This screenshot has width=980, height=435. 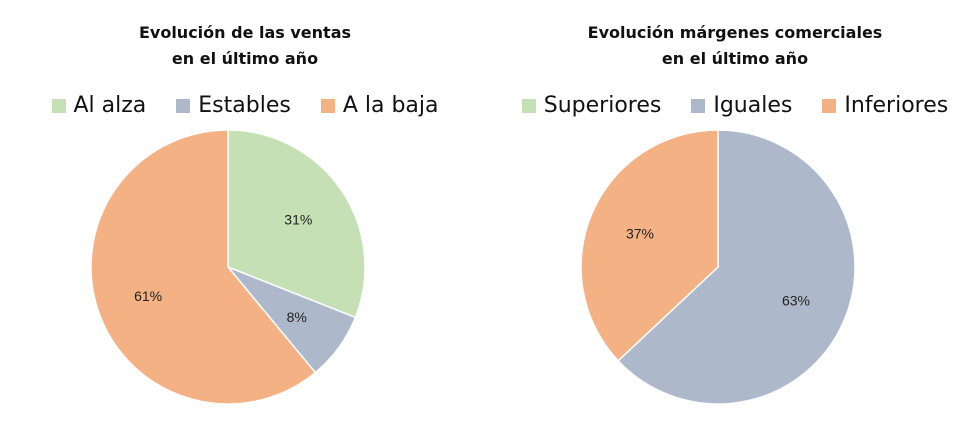 What do you see at coordinates (735, 32) in the screenshot?
I see `chart-title-line1: Evolución márgenes comerciales` at bounding box center [735, 32].